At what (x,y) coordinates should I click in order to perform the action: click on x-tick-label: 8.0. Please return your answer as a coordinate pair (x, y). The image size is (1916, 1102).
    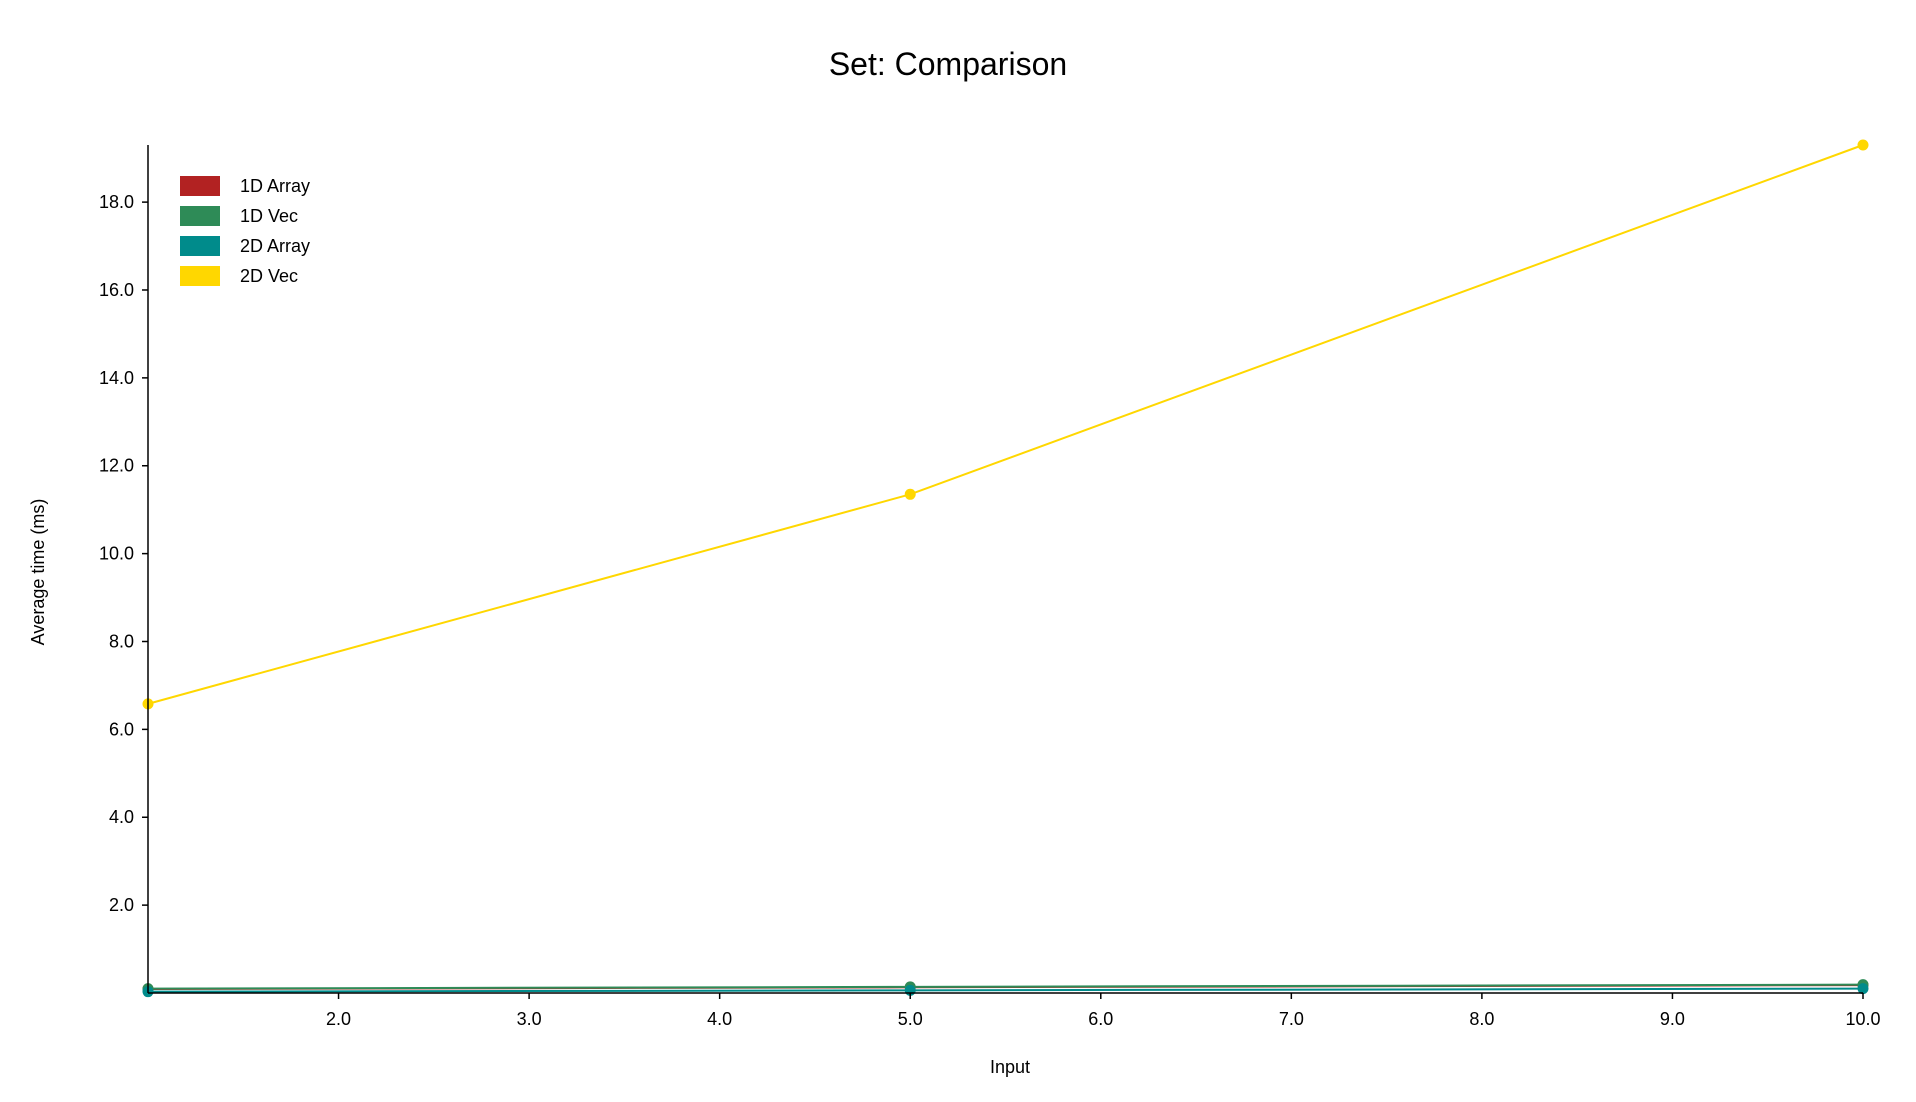
    Looking at the image, I should click on (1481, 1019).